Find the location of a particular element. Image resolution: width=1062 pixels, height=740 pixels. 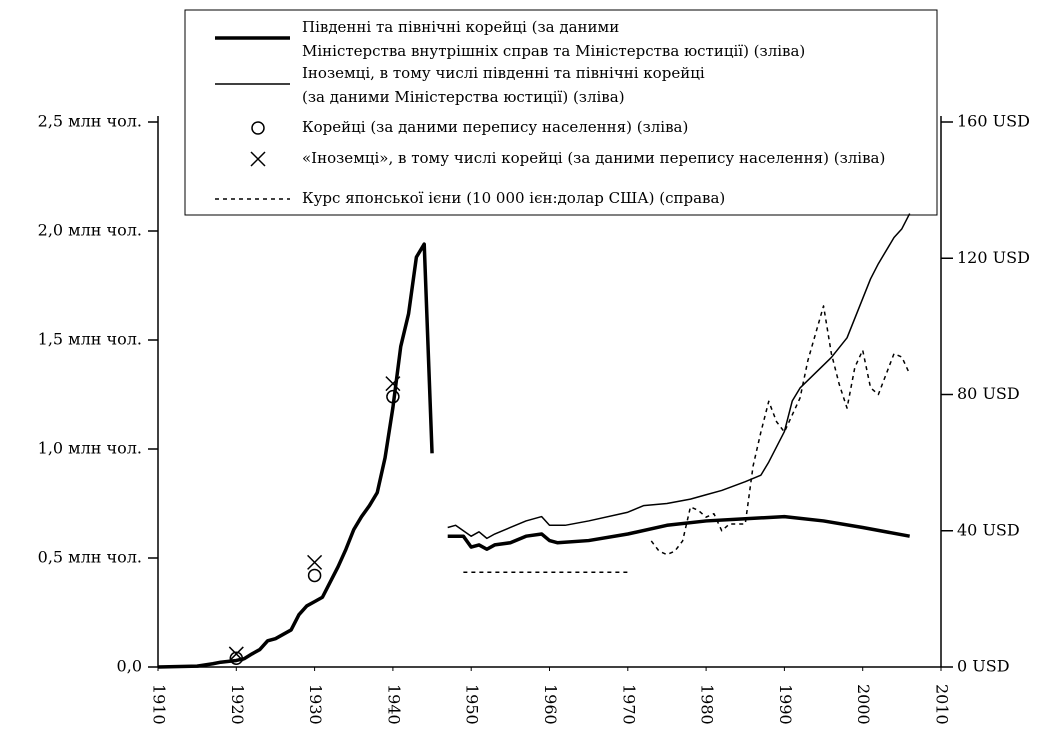

x-tick-label: 1990 is located at coordinates (785, 704).